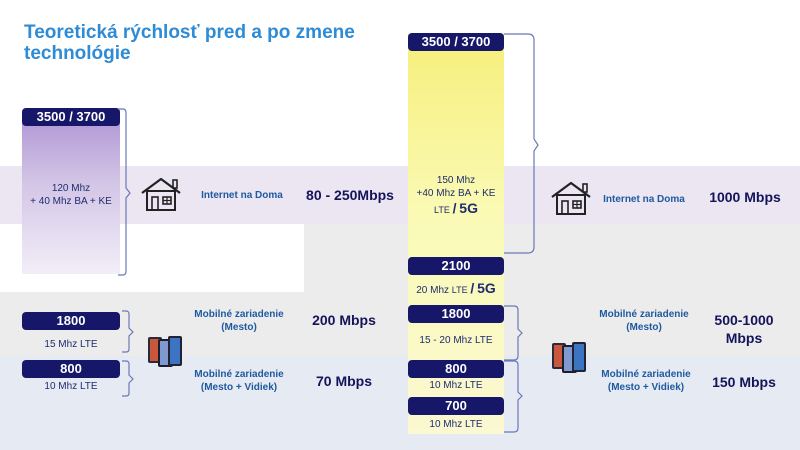 This screenshot has height=450, width=800. What do you see at coordinates (456, 195) in the screenshot?
I see `after-band-3500-desc: 150 Mhz +40 Mhz BA + KE LTE / 5G` at bounding box center [456, 195].